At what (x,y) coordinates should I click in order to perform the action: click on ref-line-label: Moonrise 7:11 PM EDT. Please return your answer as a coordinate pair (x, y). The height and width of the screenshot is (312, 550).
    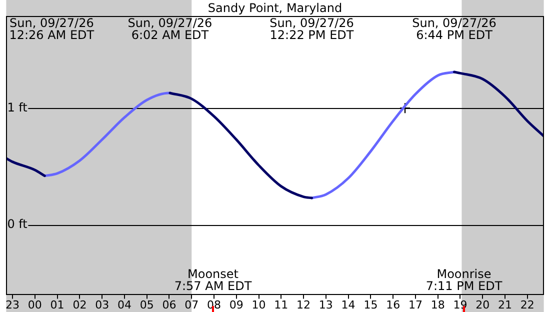
    Looking at the image, I should click on (464, 279).